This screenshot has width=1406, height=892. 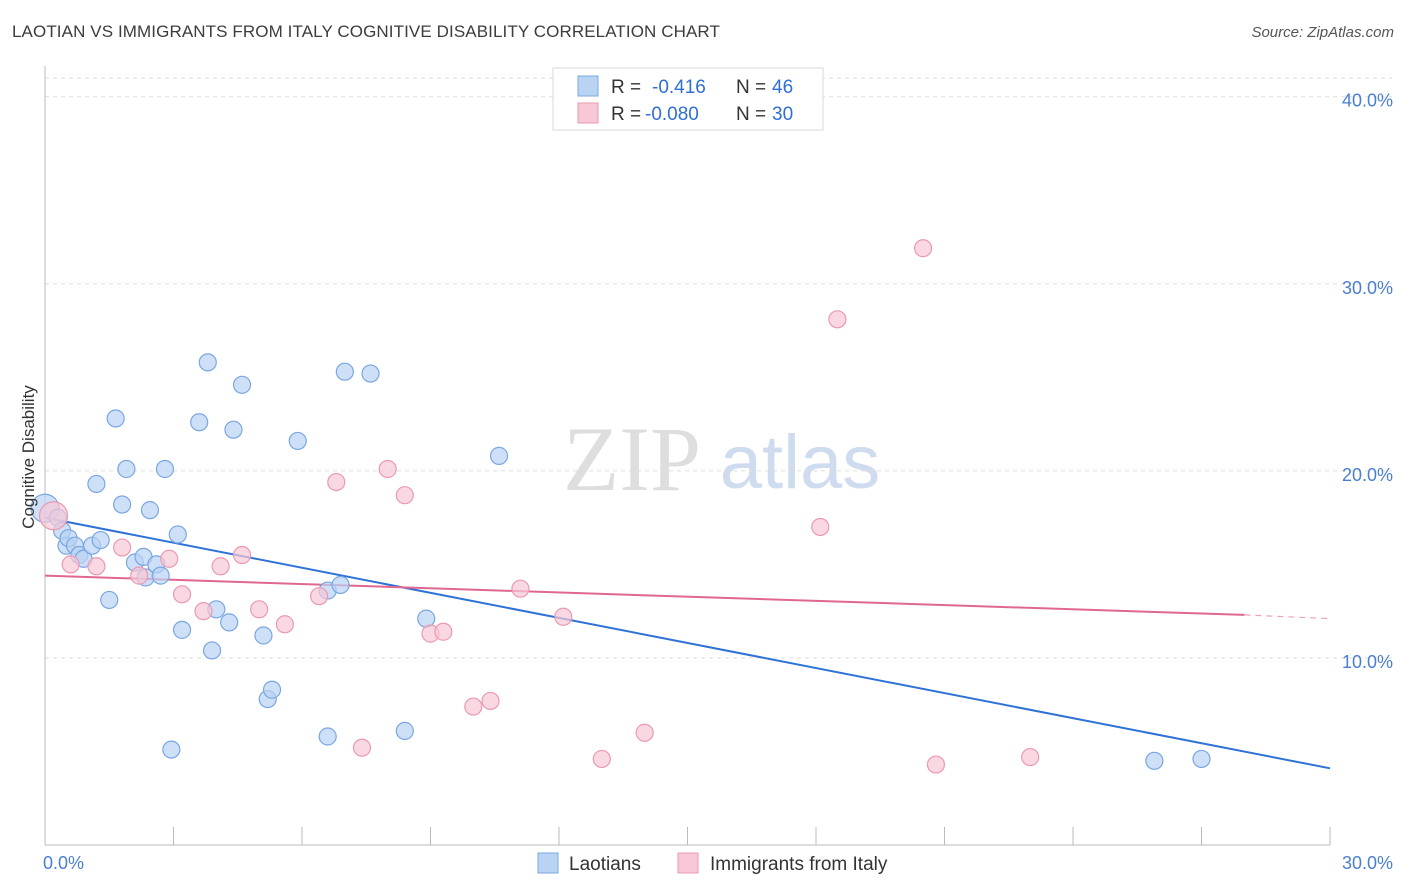 I want to click on y-tick-label: 30.0%, so click(x=1367, y=288).